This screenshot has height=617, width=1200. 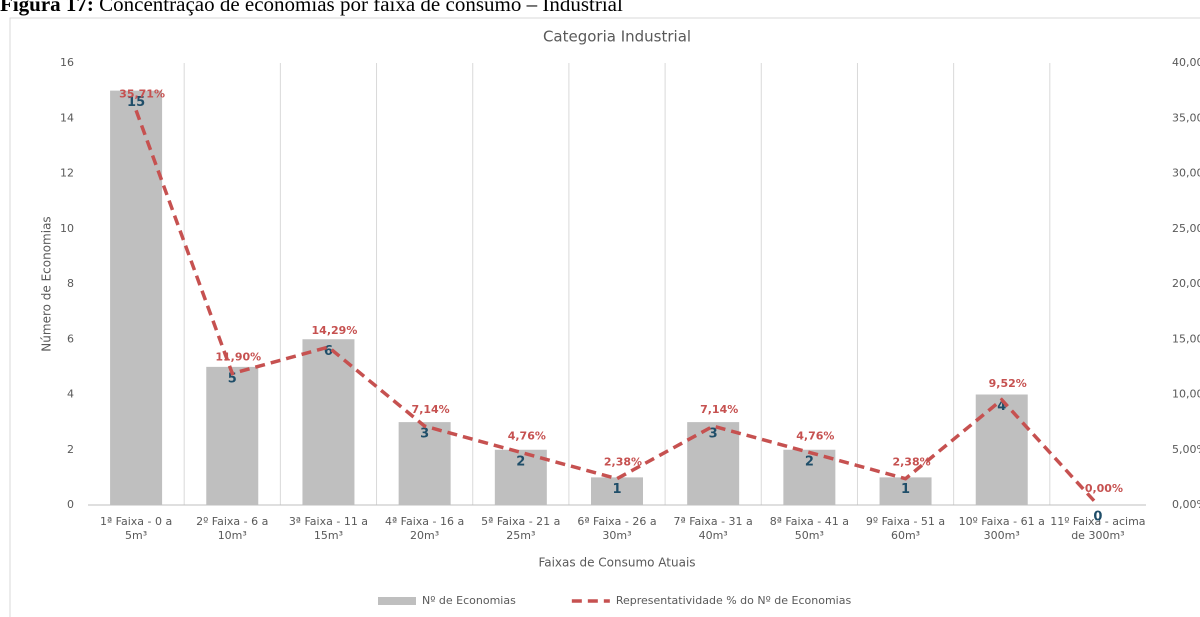 What do you see at coordinates (232, 378) in the screenshot?
I see `bar-value-label: 5` at bounding box center [232, 378].